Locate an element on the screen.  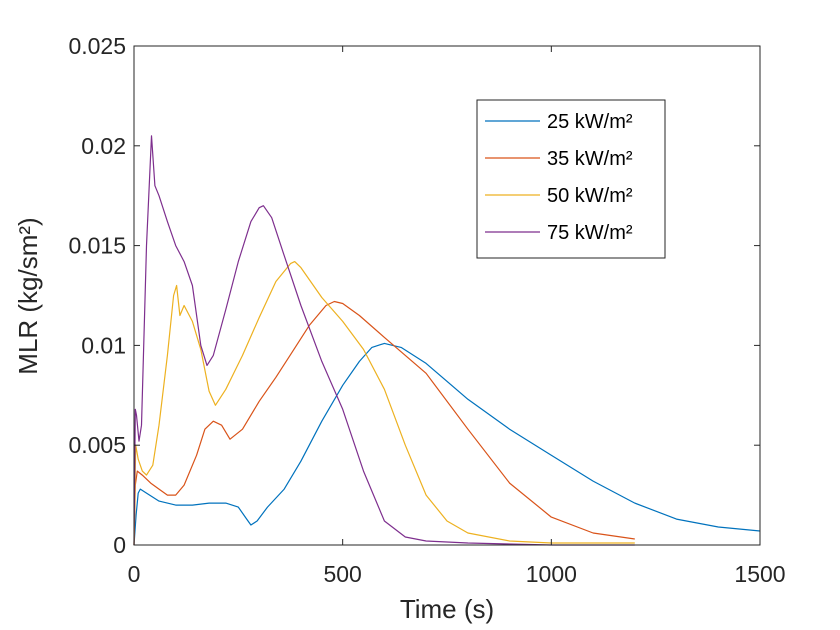
y-tick-label: 0.005 is located at coordinates (97, 445).